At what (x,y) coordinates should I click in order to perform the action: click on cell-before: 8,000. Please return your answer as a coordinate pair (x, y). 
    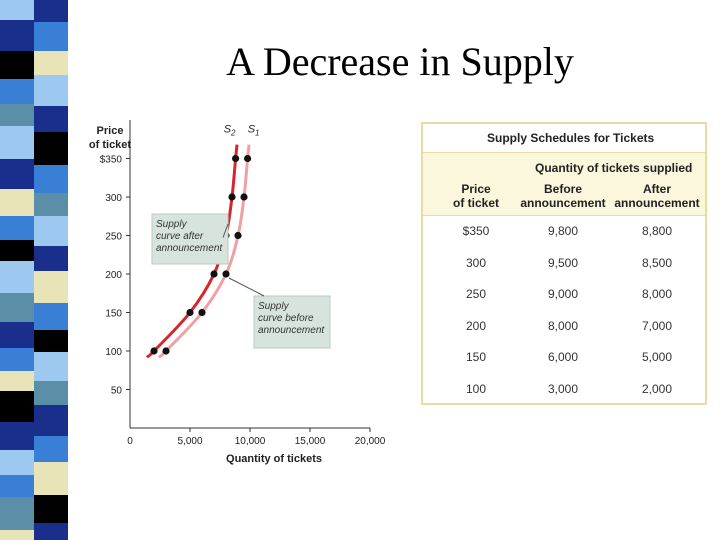
    Looking at the image, I should click on (563, 325).